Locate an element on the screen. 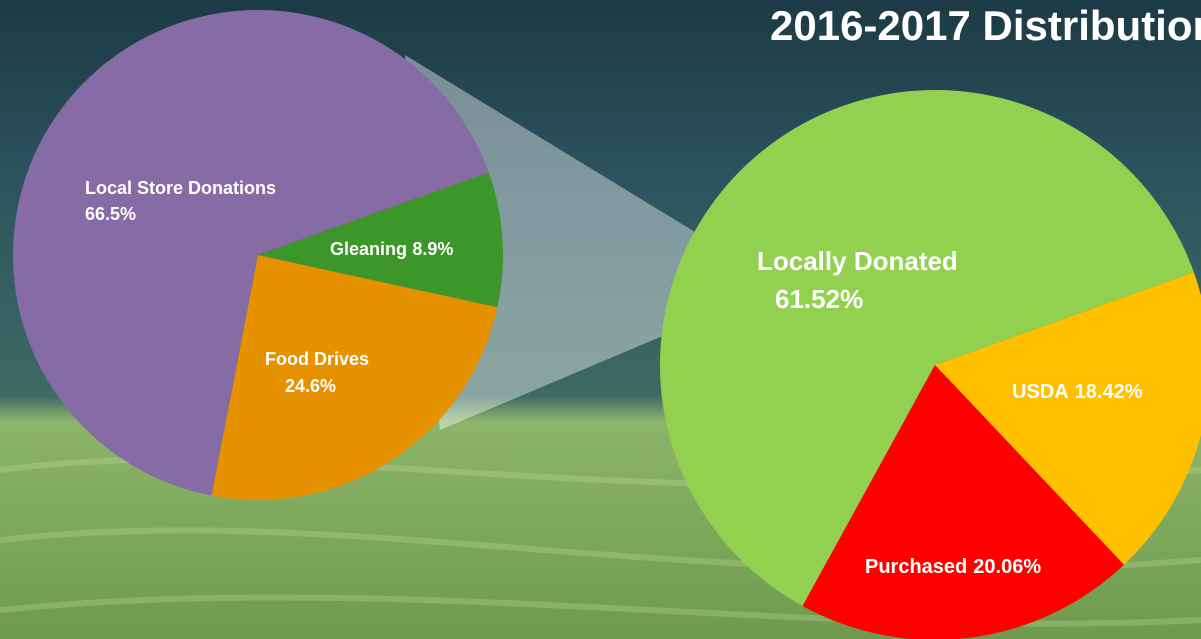 This screenshot has height=639, width=1201. slide-title: 2016-2017 Distribution is located at coordinates (985, 25).